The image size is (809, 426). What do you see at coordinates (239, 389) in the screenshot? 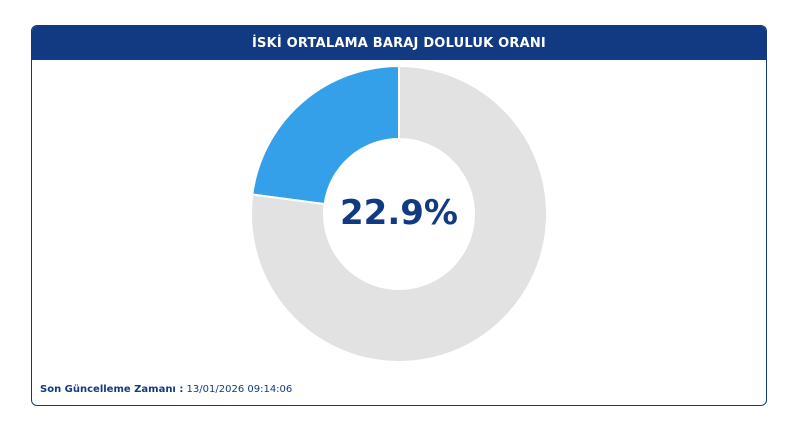
I see `last-update-timestamp: 13/01/2026 09:14:06` at bounding box center [239, 389].